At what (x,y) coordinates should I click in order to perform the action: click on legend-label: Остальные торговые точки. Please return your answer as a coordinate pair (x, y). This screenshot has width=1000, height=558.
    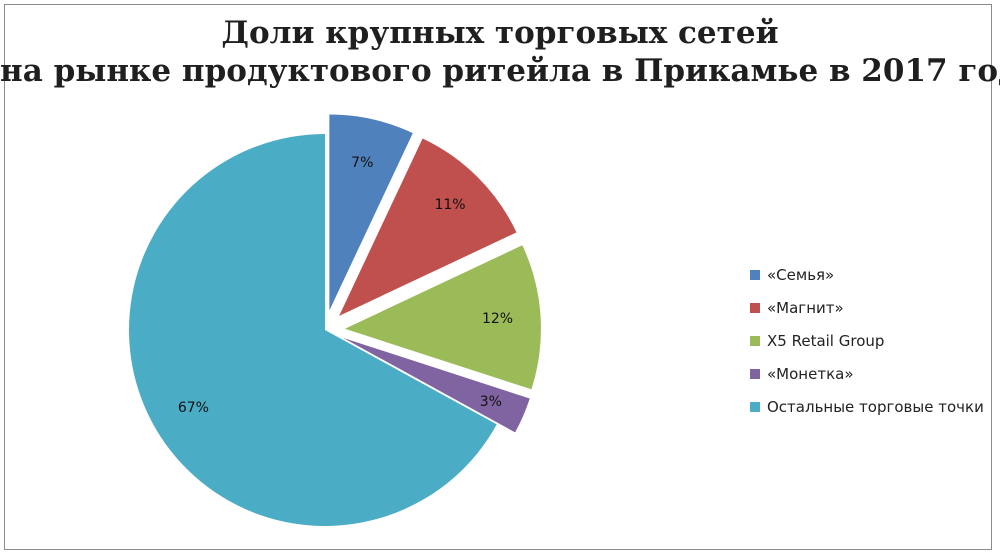
    Looking at the image, I should click on (875, 406).